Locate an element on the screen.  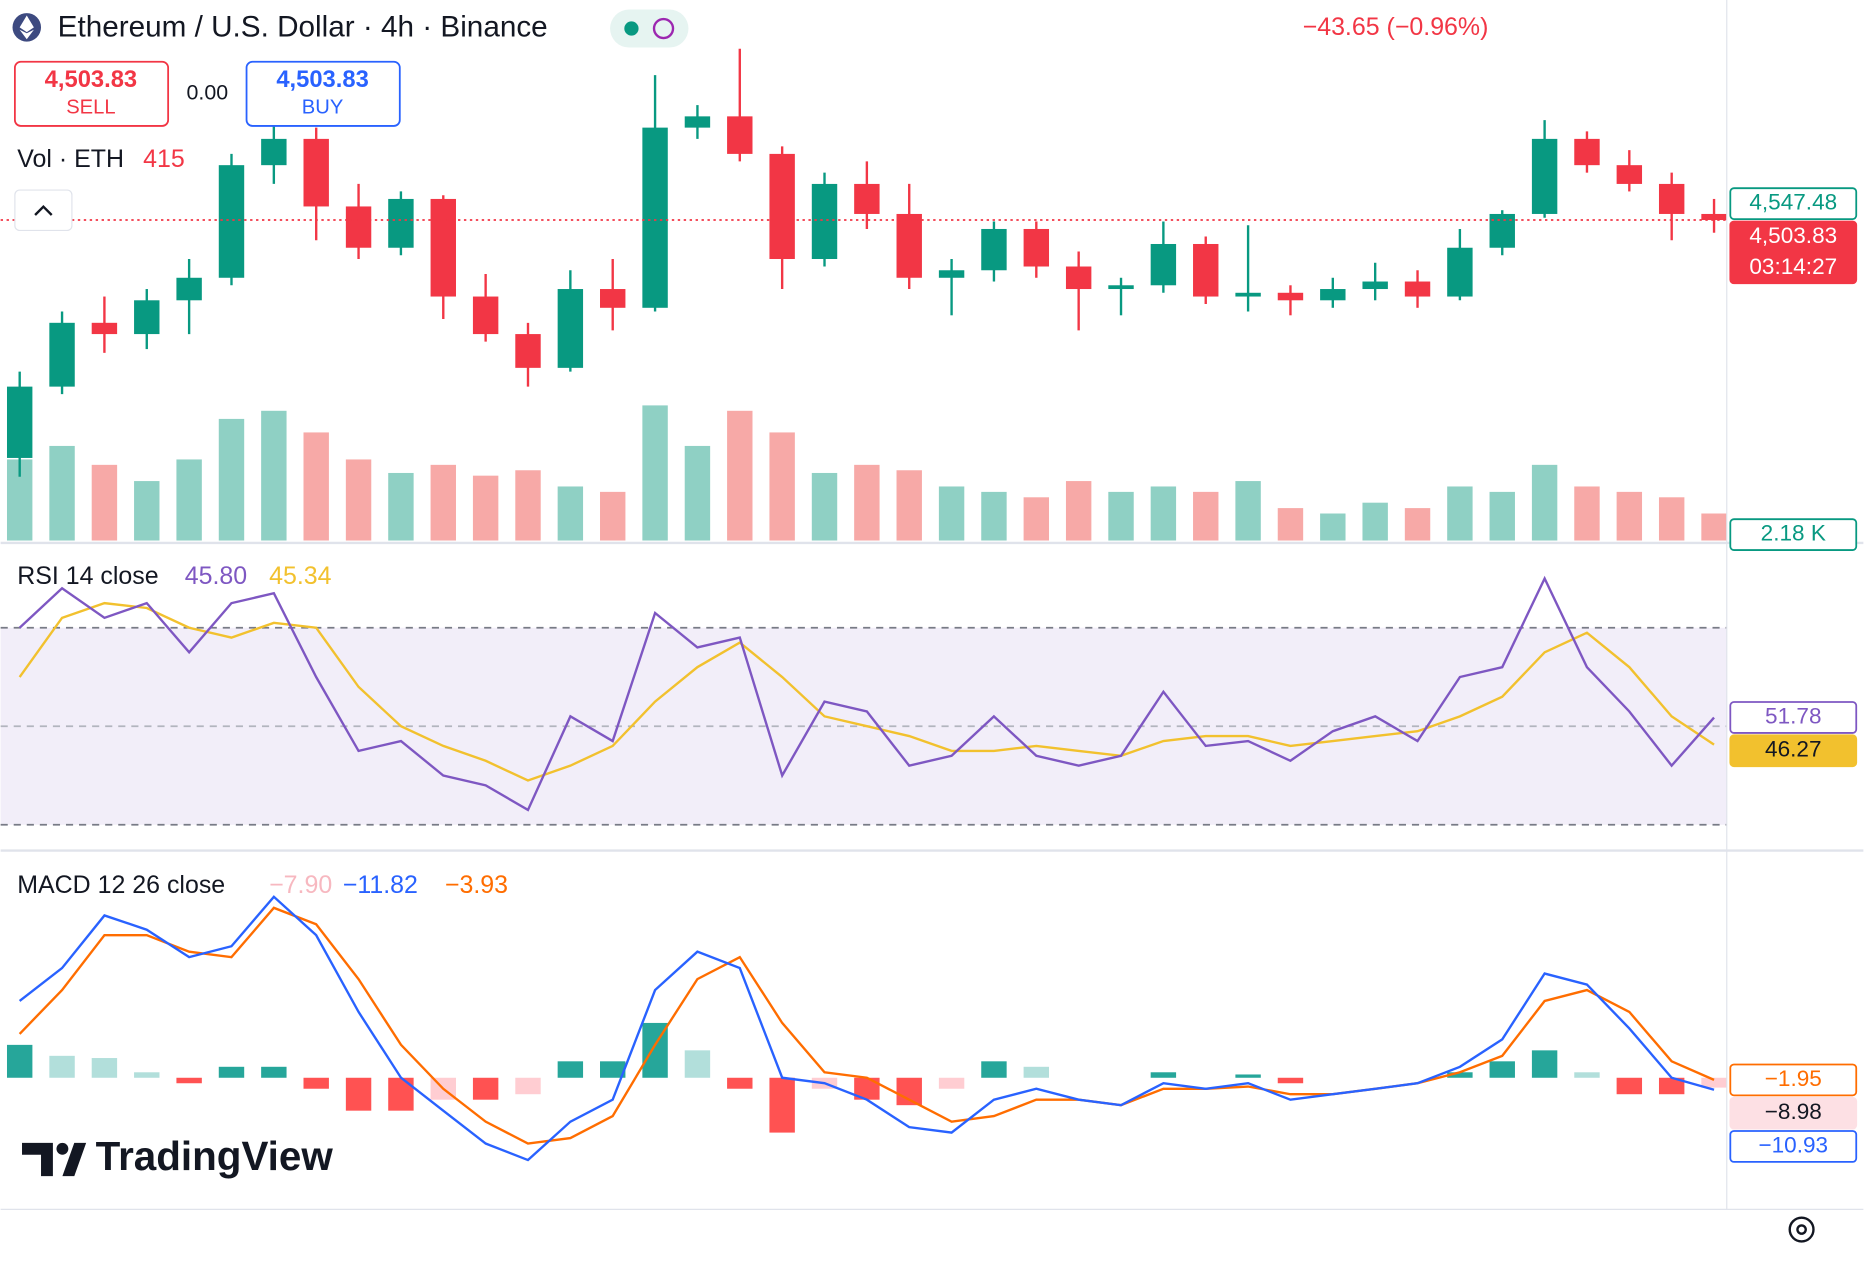
legend-value: 45.34 is located at coordinates (300, 576).